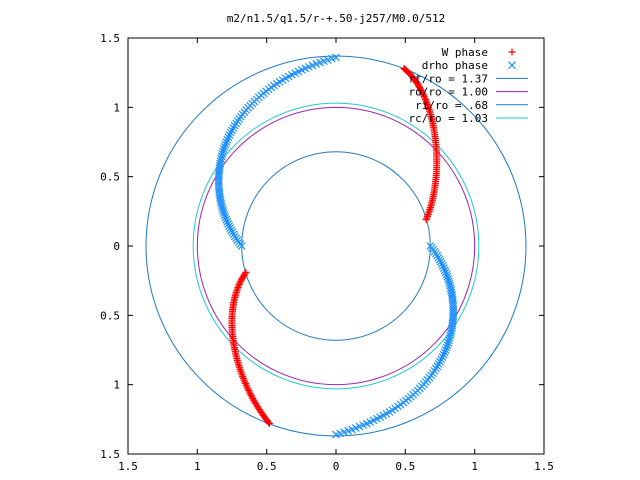  I want to click on chart-title: m2/n1.5/q1.5/r-+.50-j257/M0.0/512, so click(336, 18).